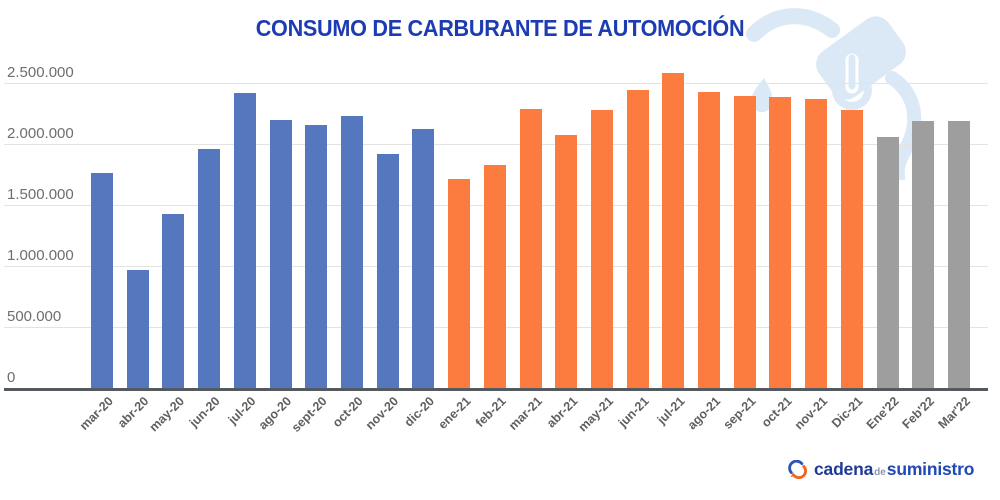 The width and height of the screenshot is (1000, 500). I want to click on x-tick-label: nov-20, so click(382, 413).